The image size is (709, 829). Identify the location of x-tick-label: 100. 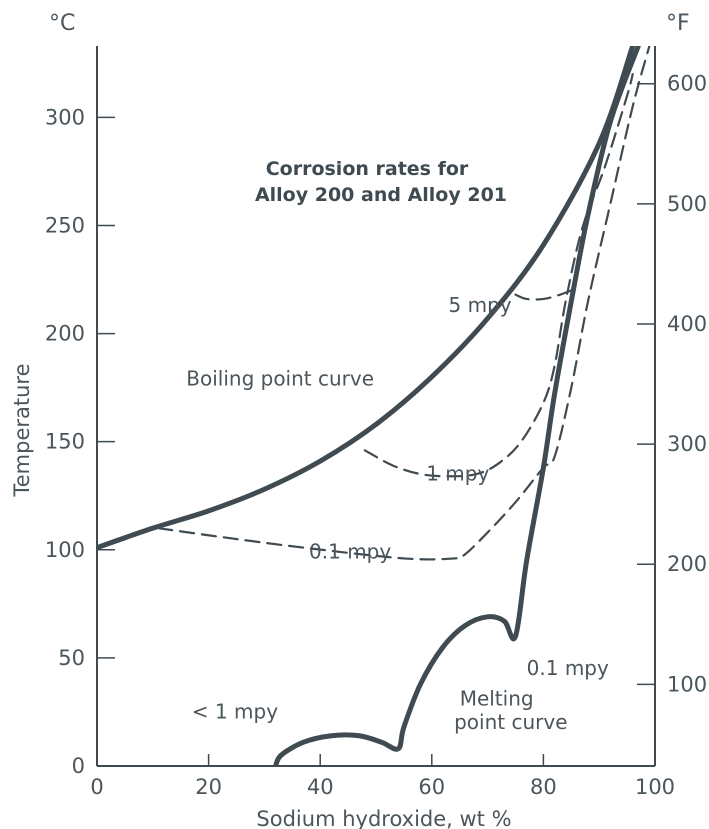
(655, 787).